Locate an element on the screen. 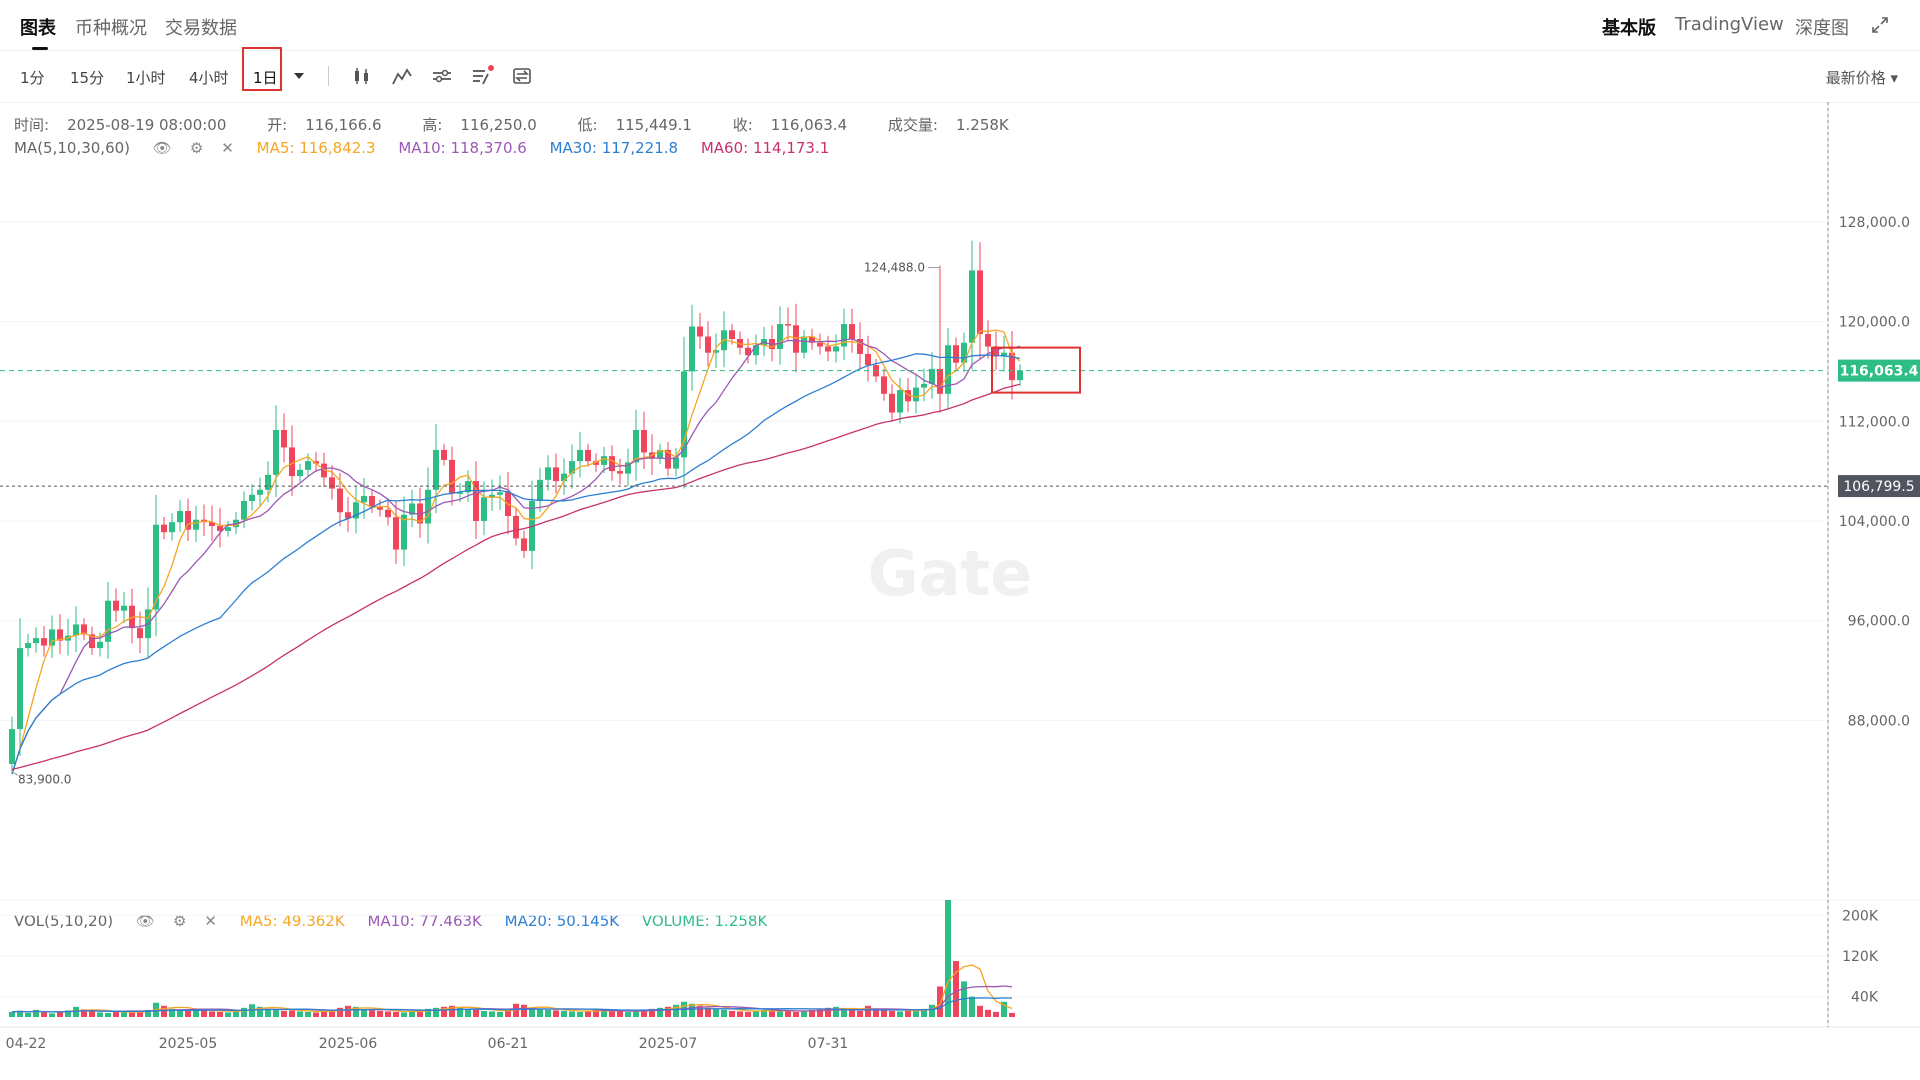 The height and width of the screenshot is (1080, 1920). price-type-select: 最新价格 ▾ is located at coordinates (1861, 78).